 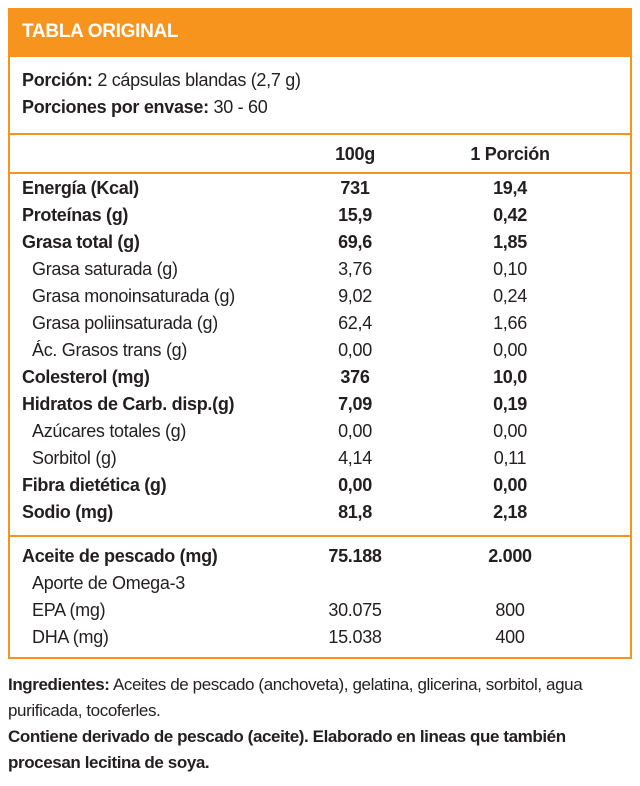 I want to click on row-value: 2.000, so click(x=510, y=556).